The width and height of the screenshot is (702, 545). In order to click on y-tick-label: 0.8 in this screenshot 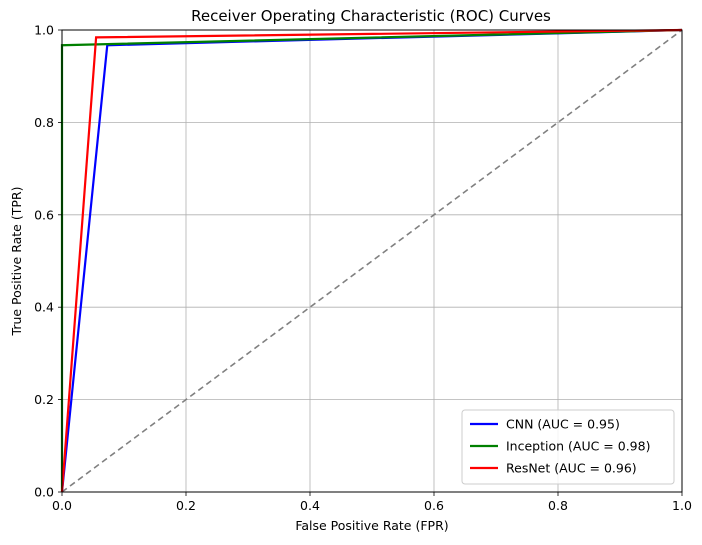, I will do `click(44, 122)`.